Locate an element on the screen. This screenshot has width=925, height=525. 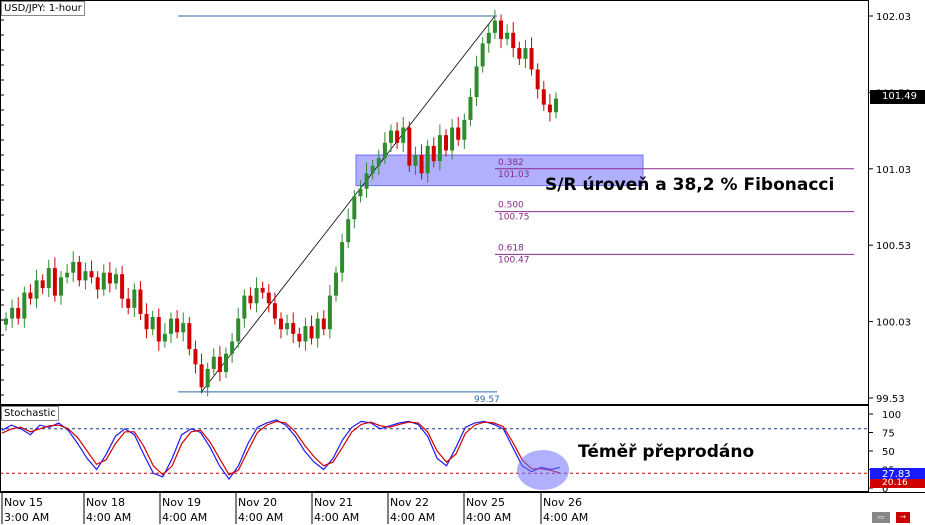
stochastic-d-value: 20.16 is located at coordinates (897, 483).